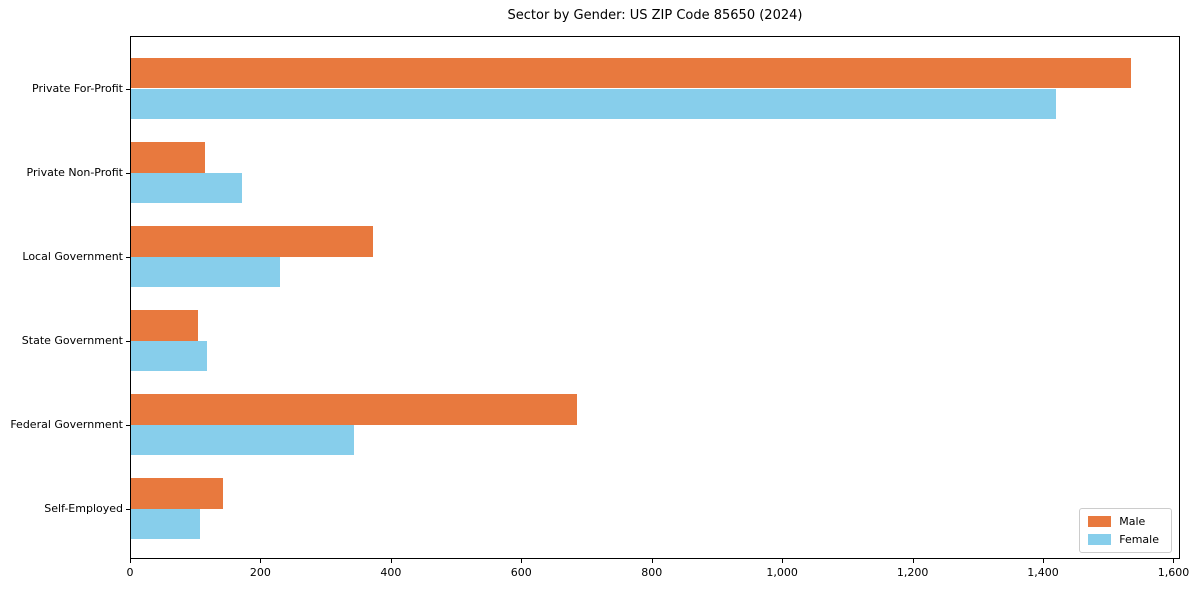 The image size is (1200, 600). I want to click on x-axis-tick-label: 600, so click(521, 572).